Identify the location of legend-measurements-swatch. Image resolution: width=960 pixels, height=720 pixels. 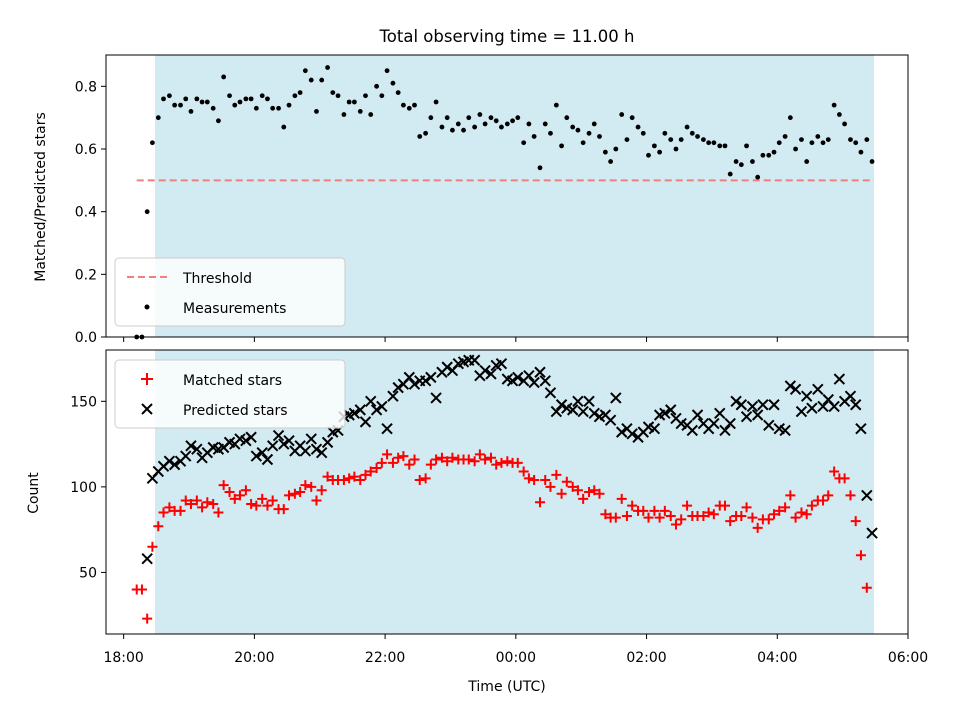
(147, 307).